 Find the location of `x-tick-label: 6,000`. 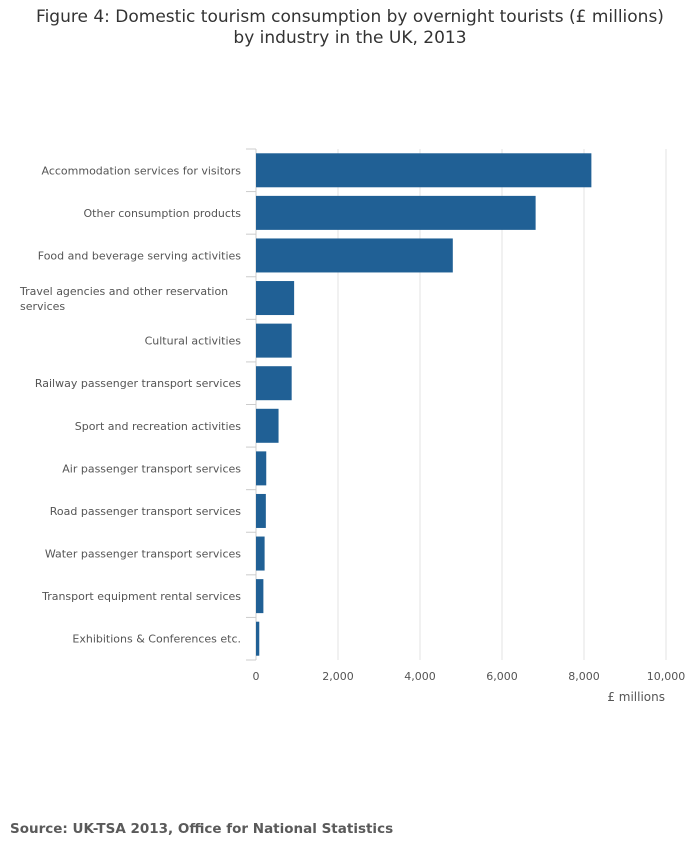

x-tick-label: 6,000 is located at coordinates (502, 676).